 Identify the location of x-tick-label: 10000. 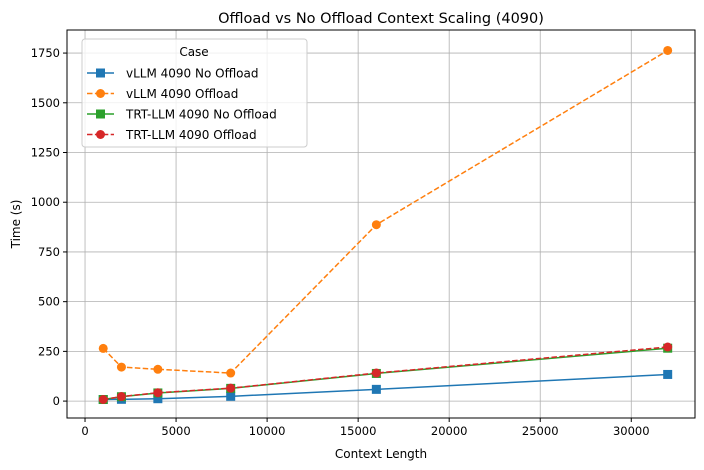
(267, 431).